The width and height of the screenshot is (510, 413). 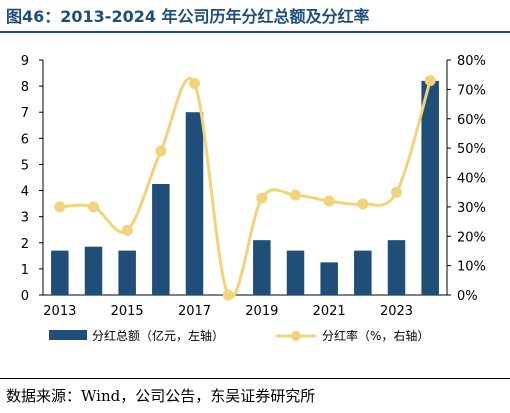 I want to click on left-tick-label: 3, so click(x=25, y=218).